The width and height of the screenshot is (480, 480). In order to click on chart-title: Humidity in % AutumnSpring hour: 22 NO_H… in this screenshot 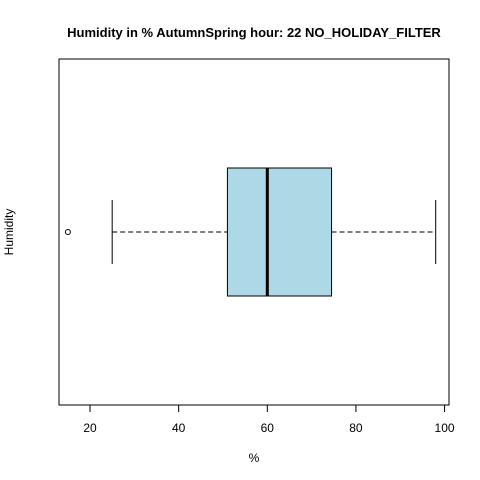, I will do `click(254, 32)`.